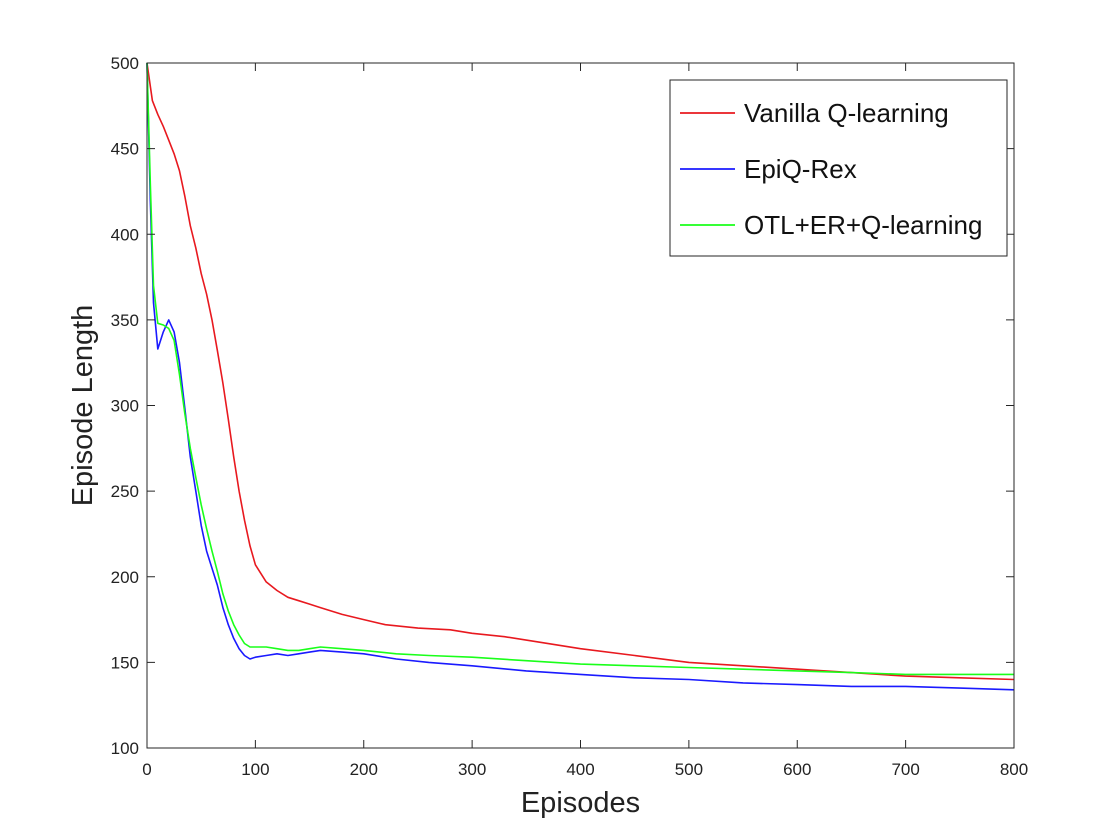  Describe the element at coordinates (125, 491) in the screenshot. I see `y-tick-label: 250` at that location.